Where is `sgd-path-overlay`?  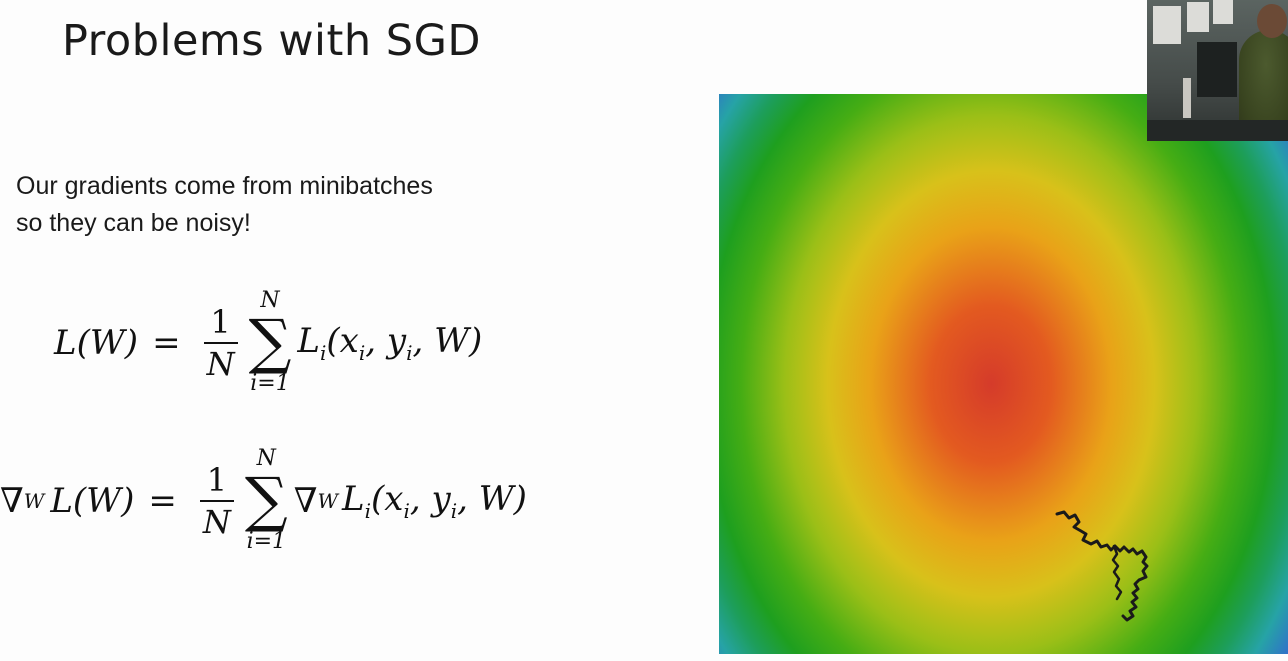
sgd-path-overlay is located at coordinates (1102, 566).